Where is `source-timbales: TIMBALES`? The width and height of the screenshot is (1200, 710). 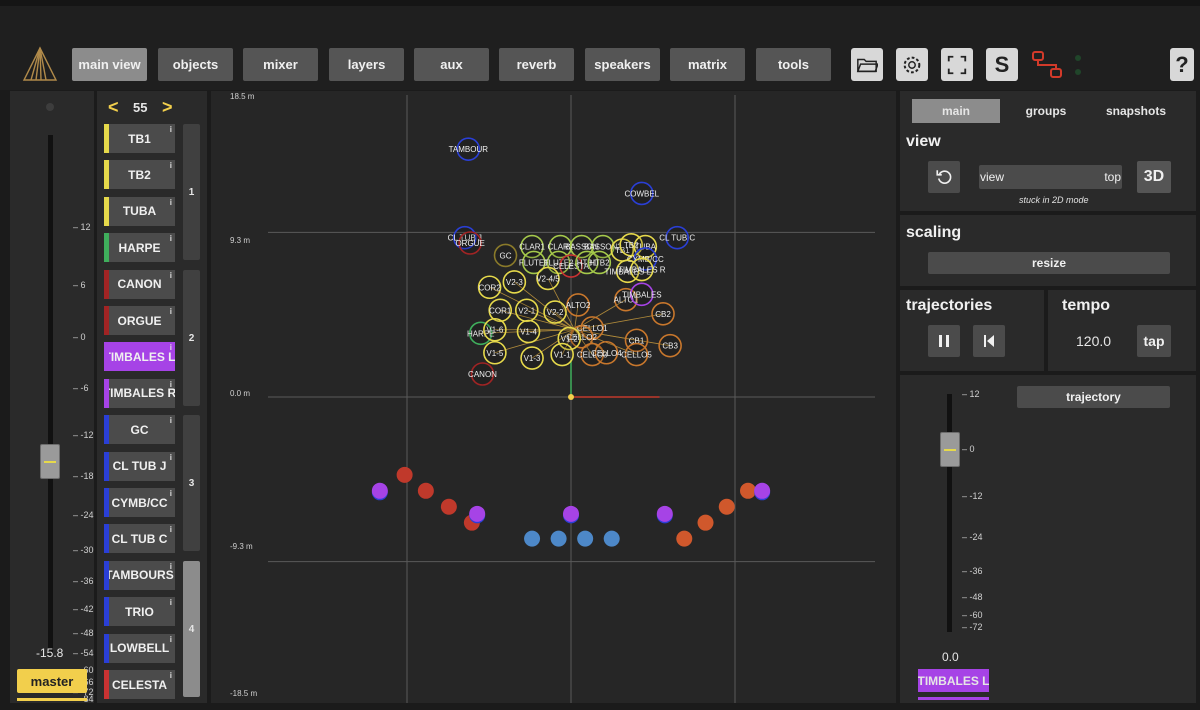 source-timbales: TIMBALES is located at coordinates (642, 294).